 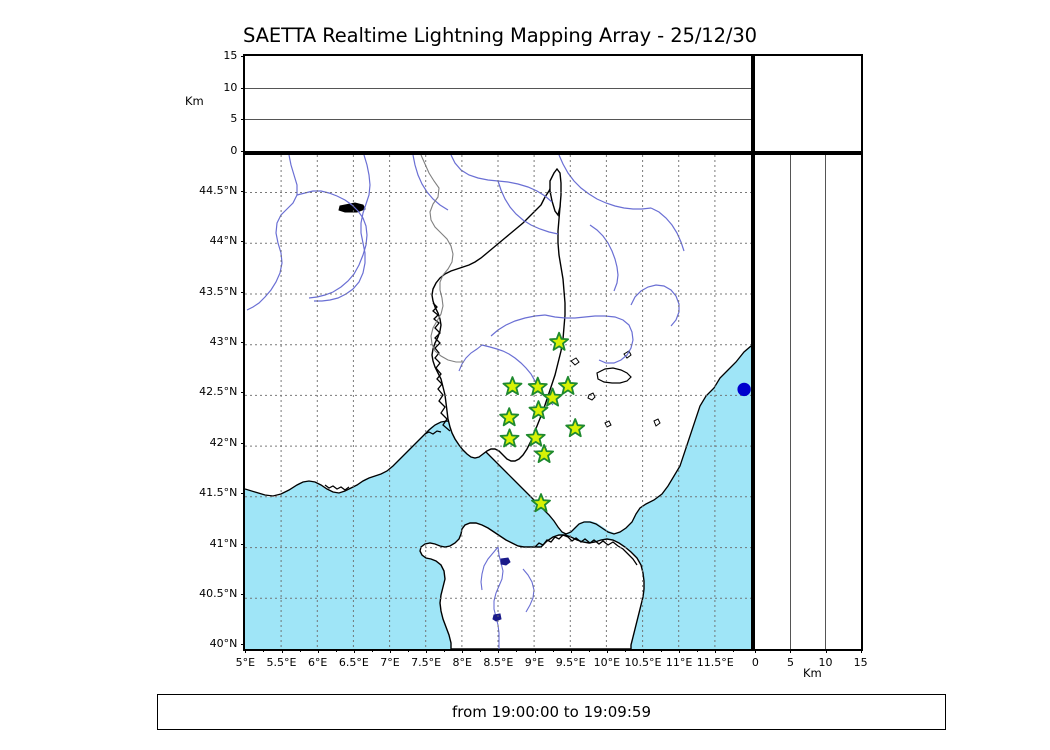 I want to click on alt-tick-label-1: 5, so click(x=234, y=119).